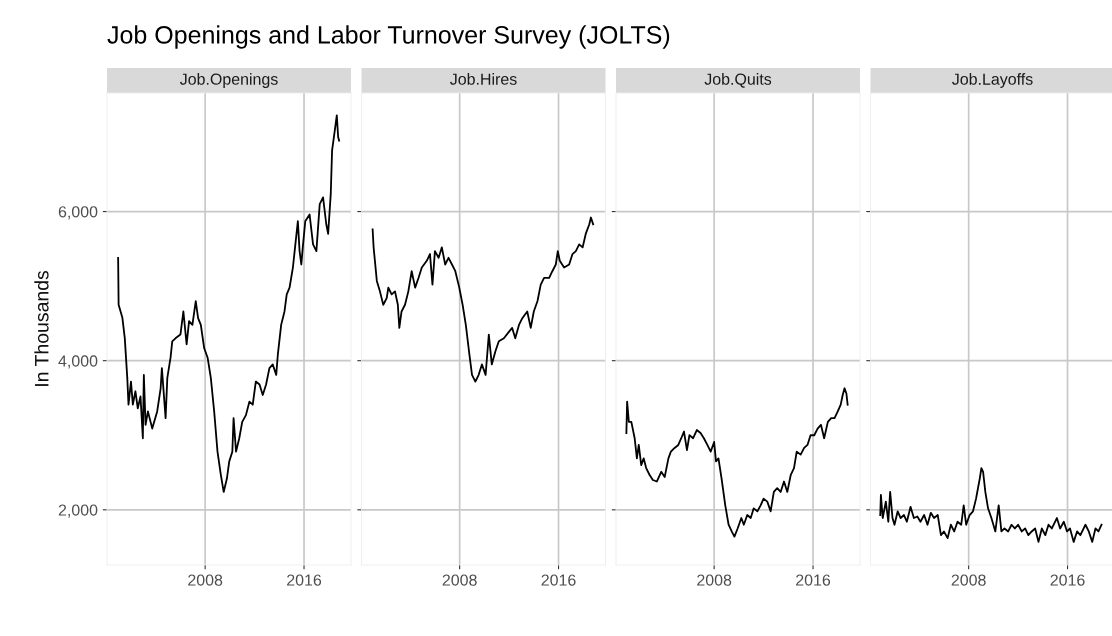 The image size is (1112, 636). Describe the element at coordinates (738, 80) in the screenshot. I see `chart-subtitle: Job.Quits` at that location.